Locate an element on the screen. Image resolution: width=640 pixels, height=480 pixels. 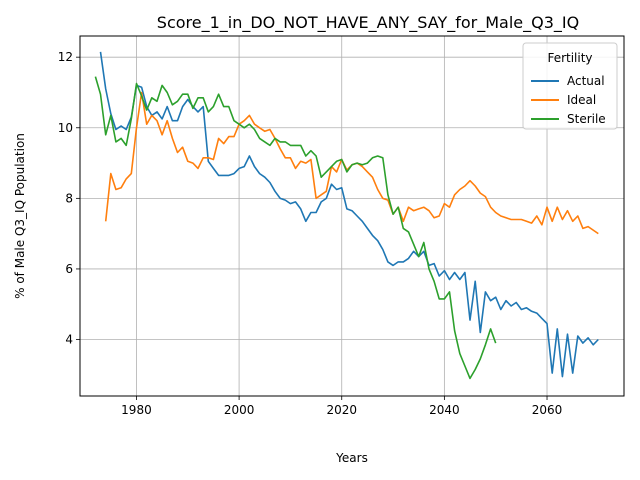
y-axis-ticks: 4 6 8 10 12 is located at coordinates (69, 198).